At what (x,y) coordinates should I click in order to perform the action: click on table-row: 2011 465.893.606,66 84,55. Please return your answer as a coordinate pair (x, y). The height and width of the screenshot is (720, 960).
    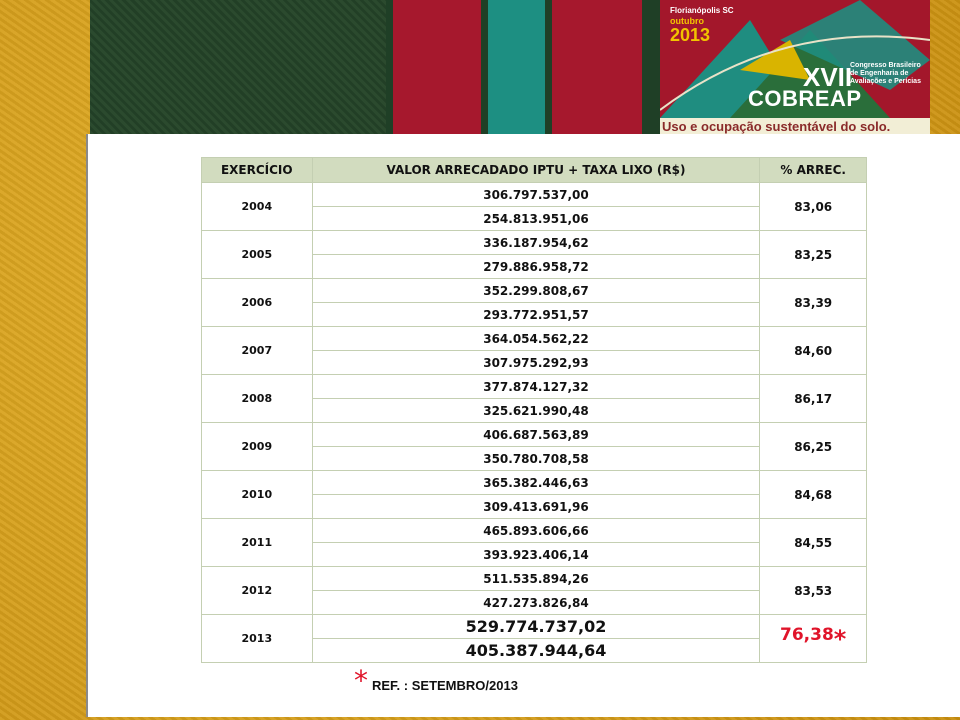
    Looking at the image, I should click on (534, 542).